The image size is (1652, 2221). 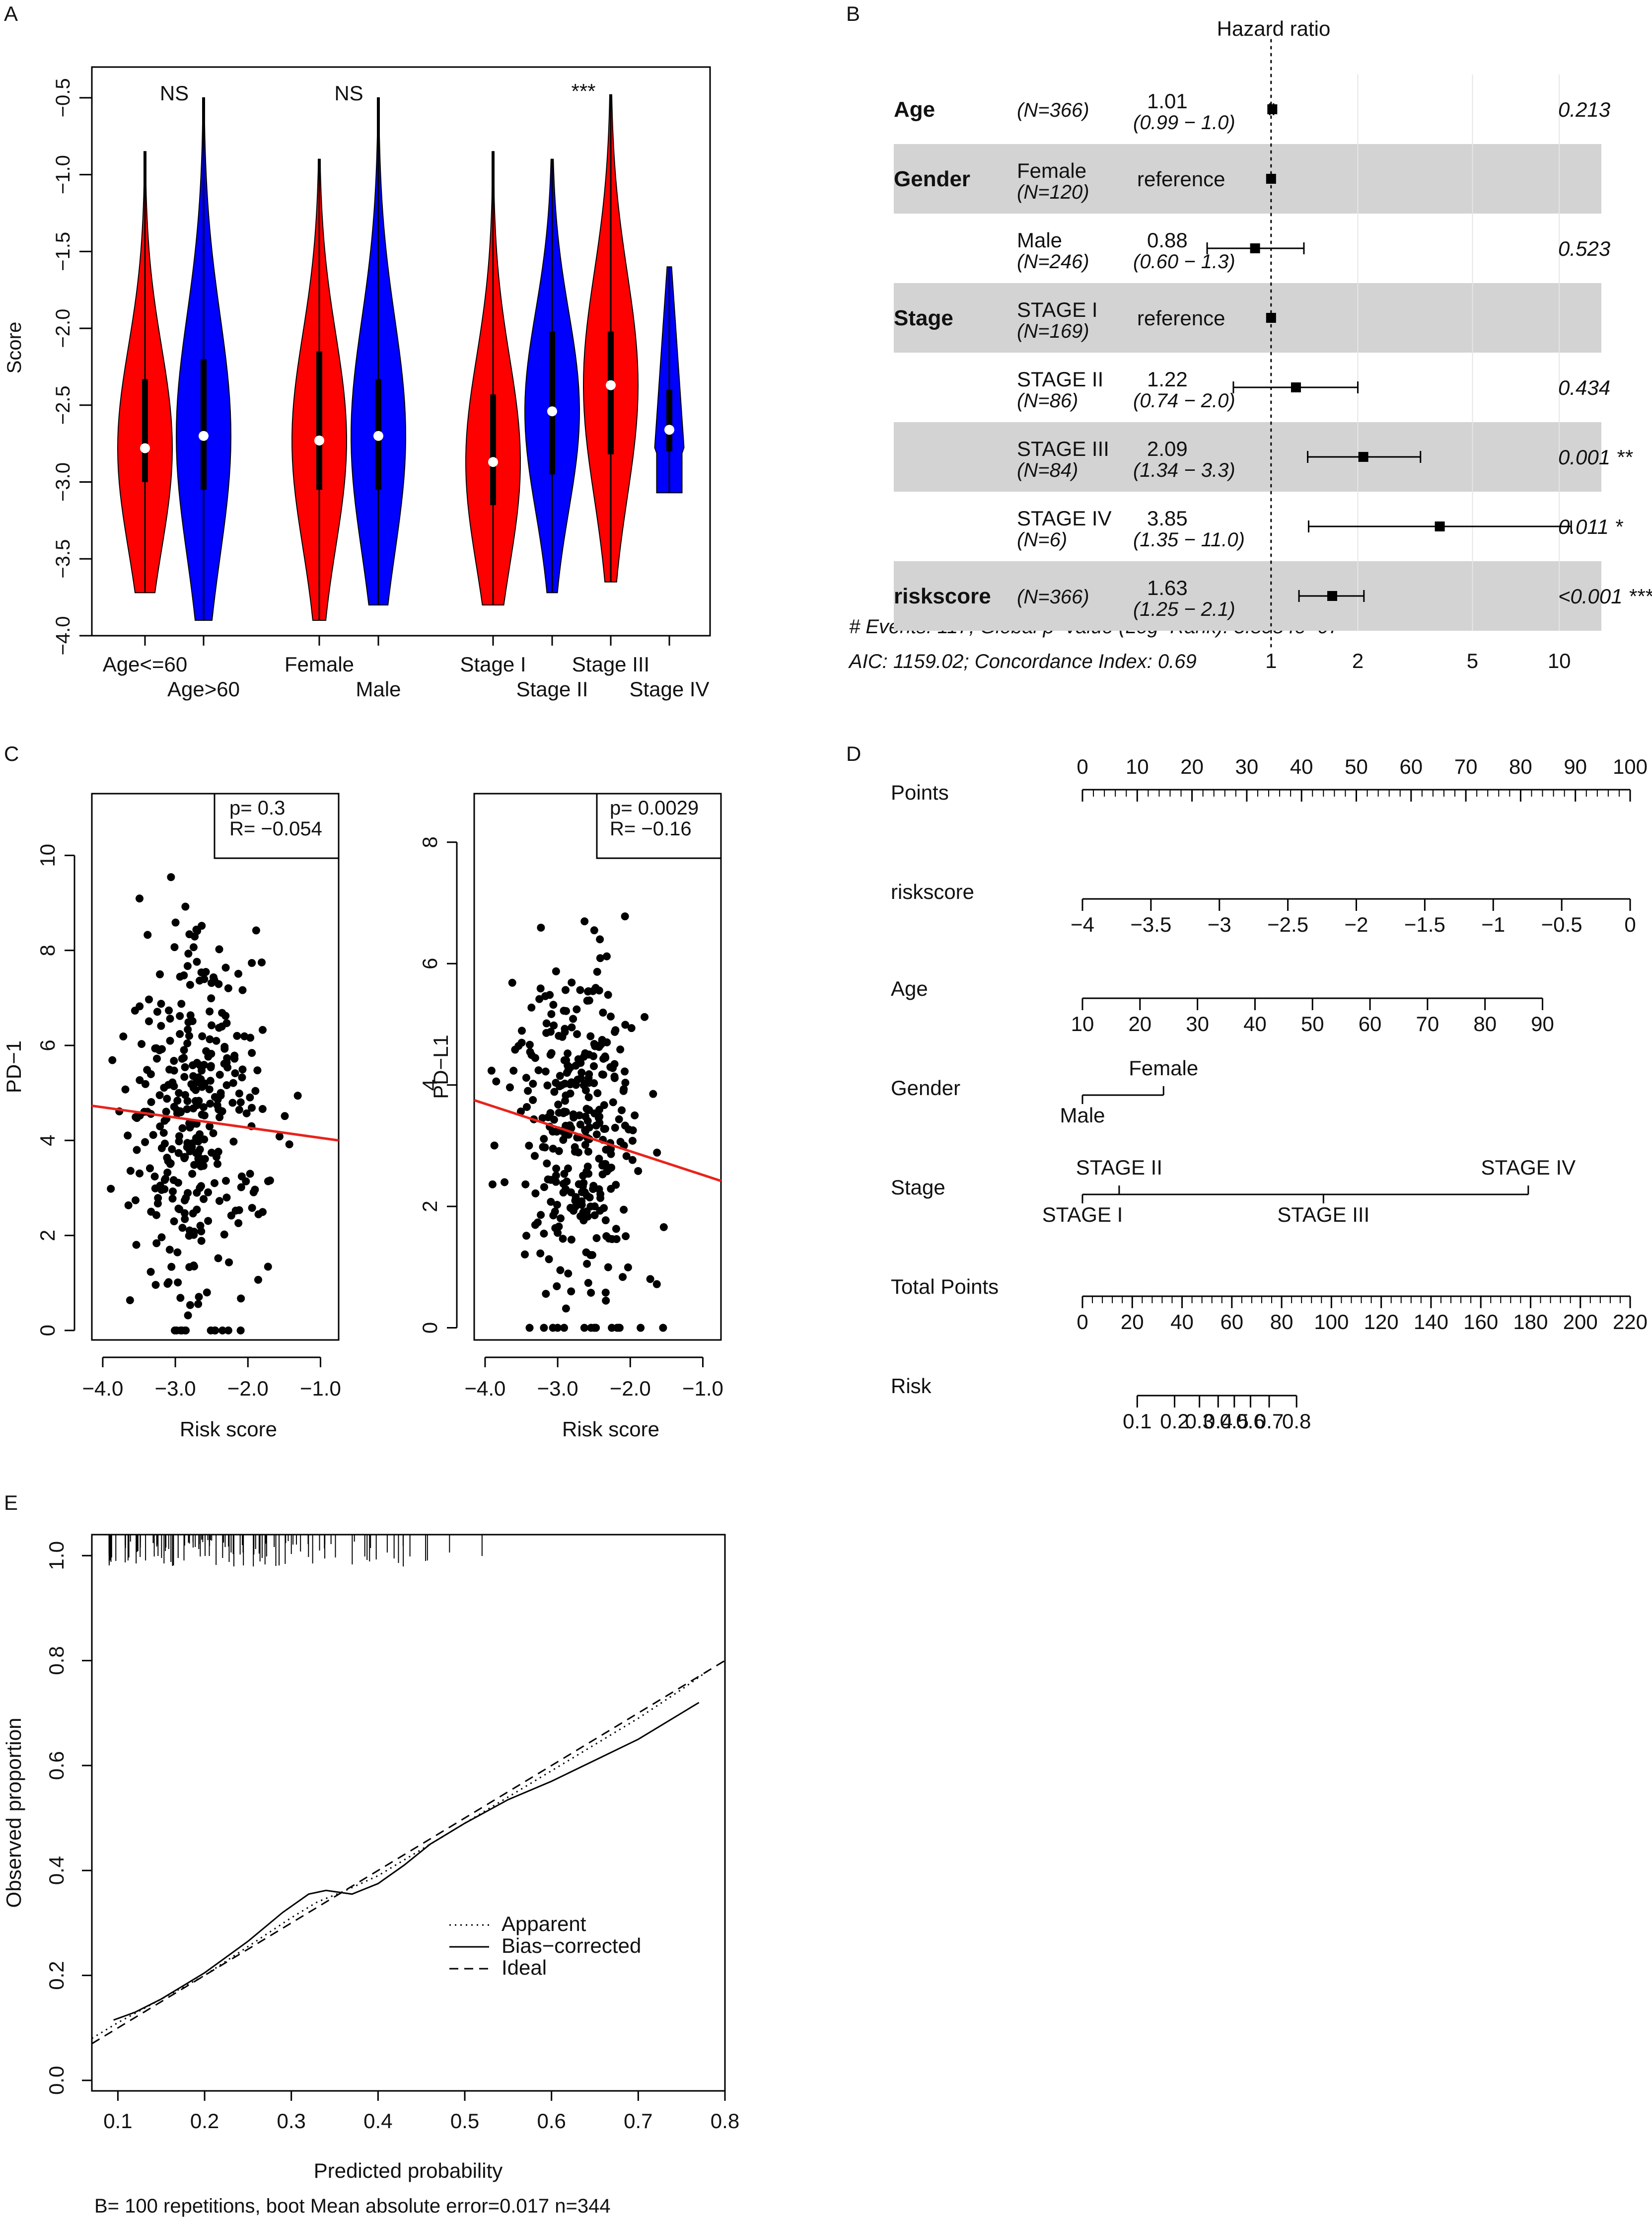 I want to click on scatter-ytick-label: 6, so click(x=429, y=963).